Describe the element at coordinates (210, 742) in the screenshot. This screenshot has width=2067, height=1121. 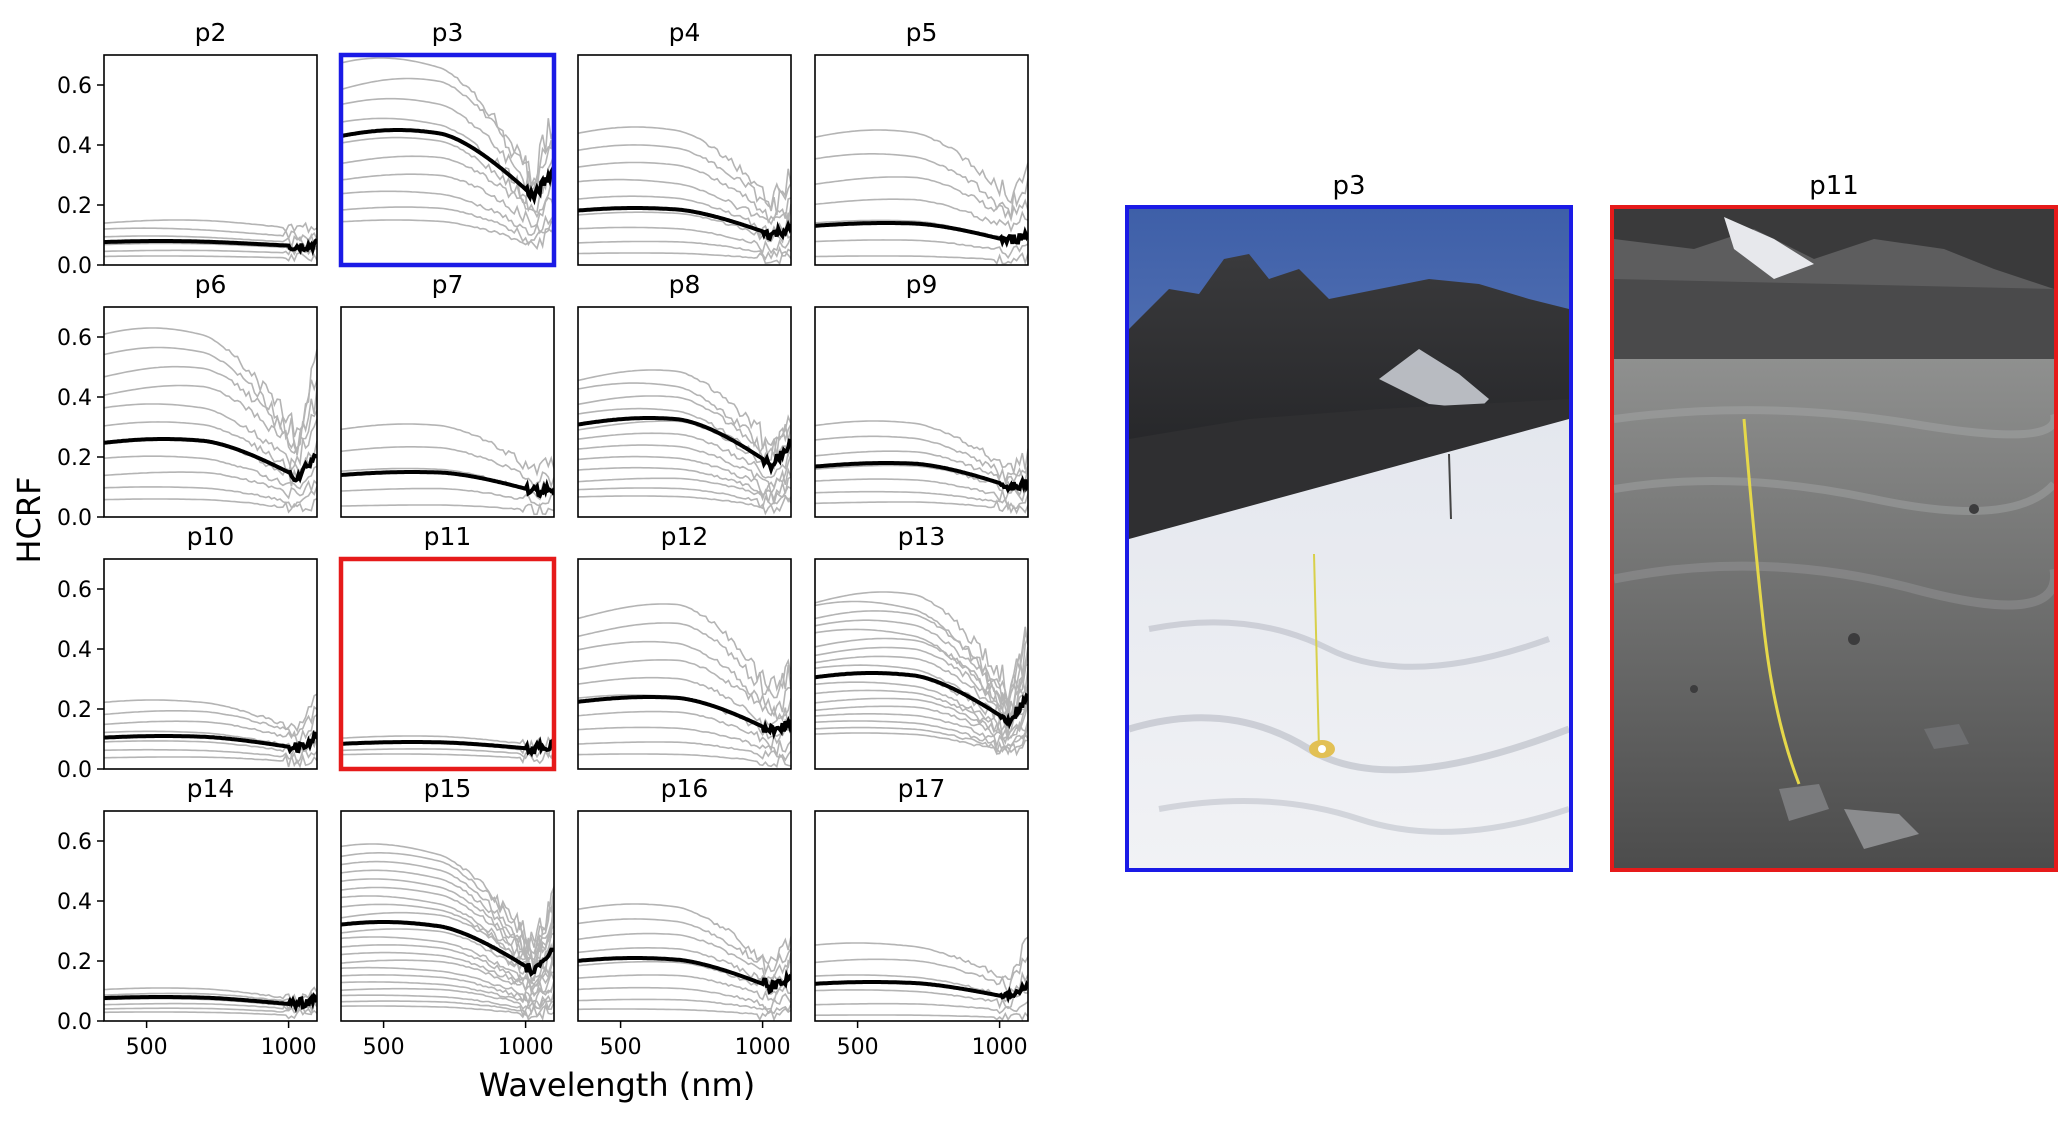
I see `mean-spectrum-p10` at that location.